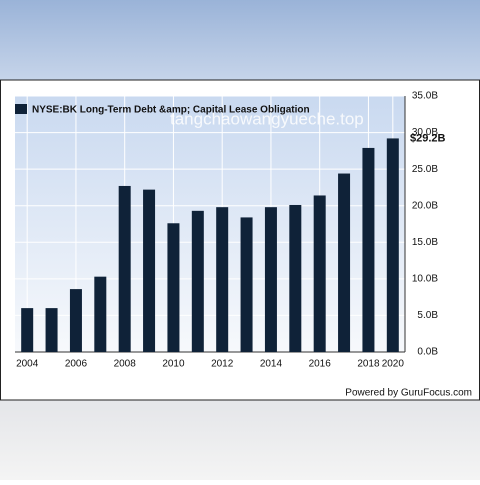 The width and height of the screenshot is (480, 485). Describe the element at coordinates (425, 132) in the screenshot. I see `y-tick-label: 30.0B` at that location.